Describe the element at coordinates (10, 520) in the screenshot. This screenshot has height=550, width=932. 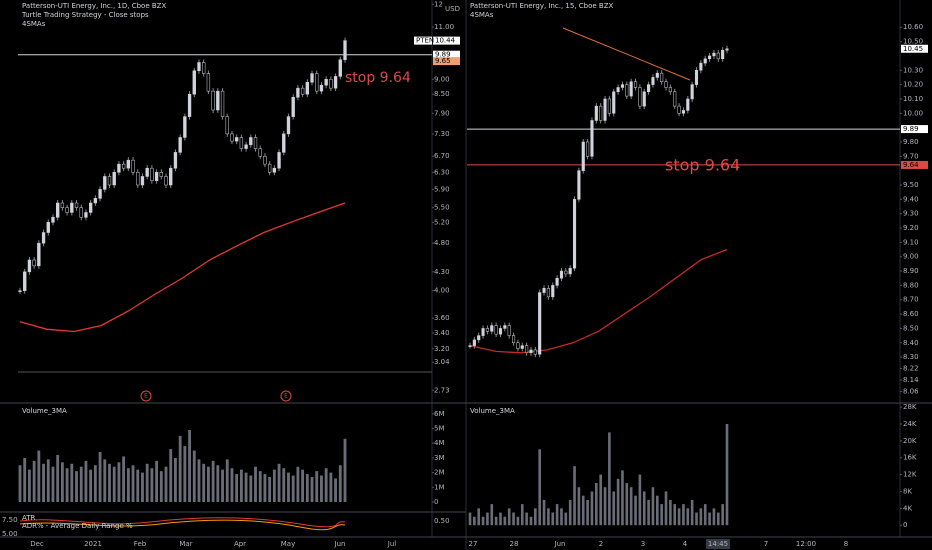
I see `atr-side-label: 7.50` at that location.